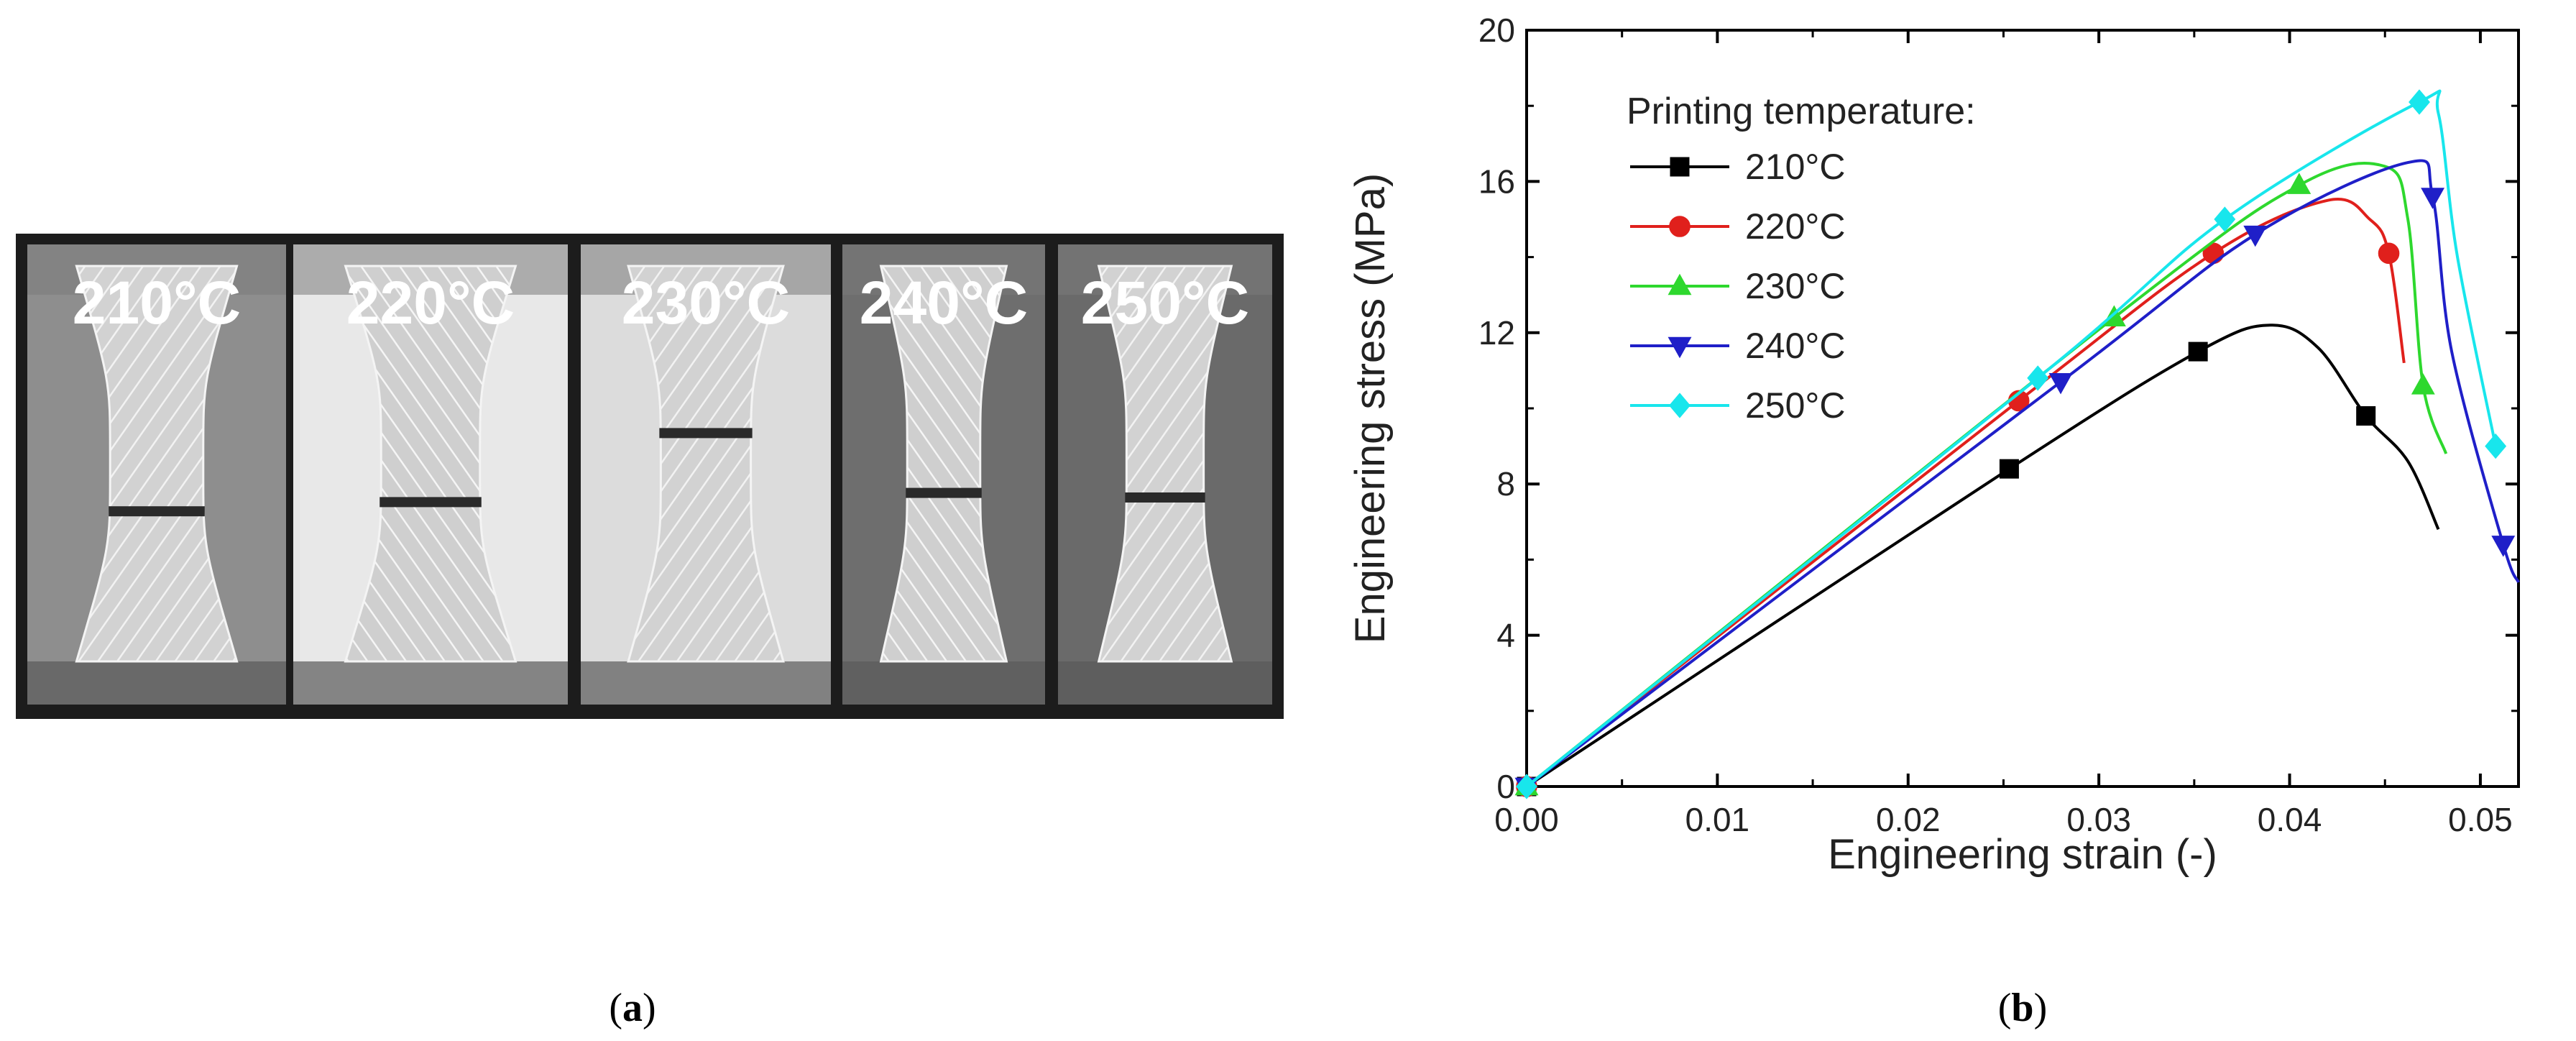 The image size is (2576, 1041). I want to click on specimen-temperature-label: 210°C, so click(157, 302).